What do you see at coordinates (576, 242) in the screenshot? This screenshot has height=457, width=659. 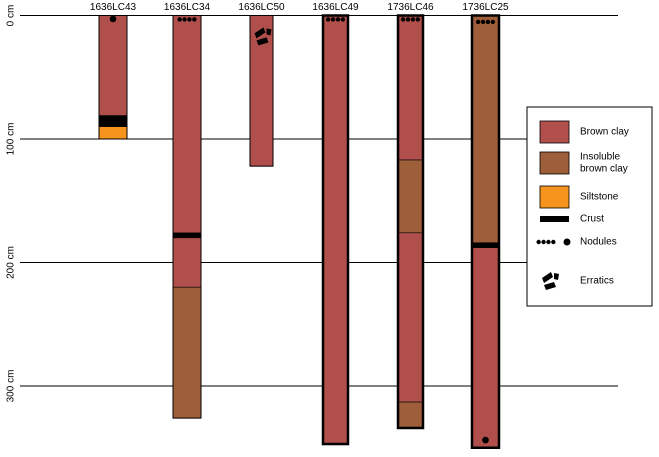 I see `legend-item-nodules: Nodules` at bounding box center [576, 242].